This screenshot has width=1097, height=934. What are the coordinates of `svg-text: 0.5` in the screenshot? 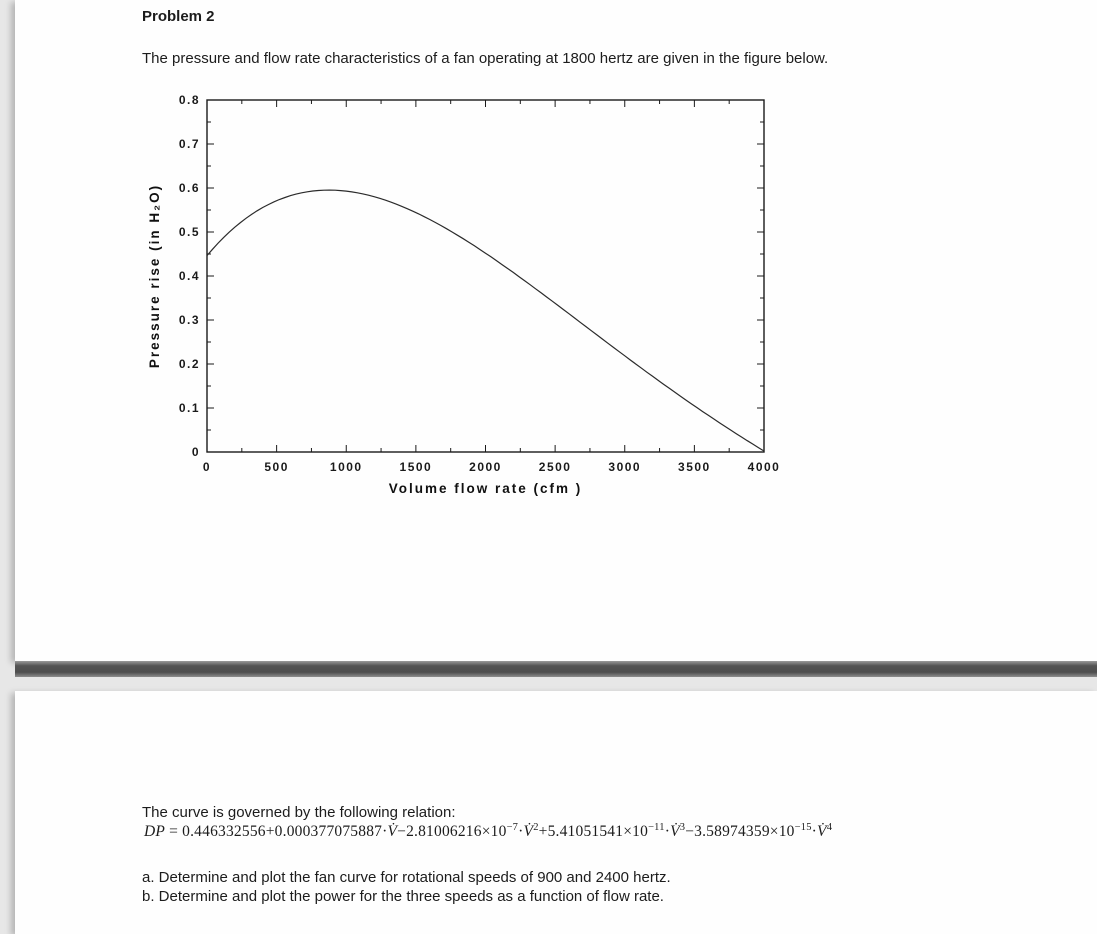 It's located at (189, 232).